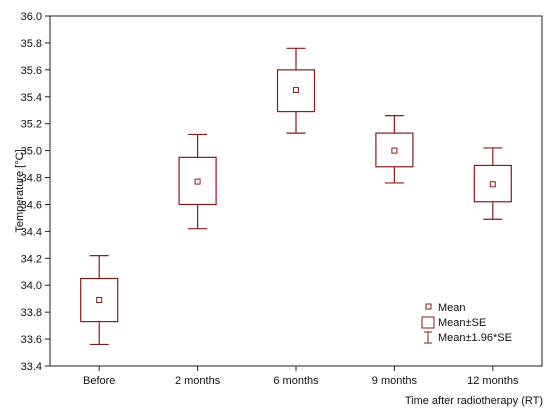 This screenshot has height=414, width=550. What do you see at coordinates (428, 306) in the screenshot?
I see `legend-mean-swatch` at bounding box center [428, 306].